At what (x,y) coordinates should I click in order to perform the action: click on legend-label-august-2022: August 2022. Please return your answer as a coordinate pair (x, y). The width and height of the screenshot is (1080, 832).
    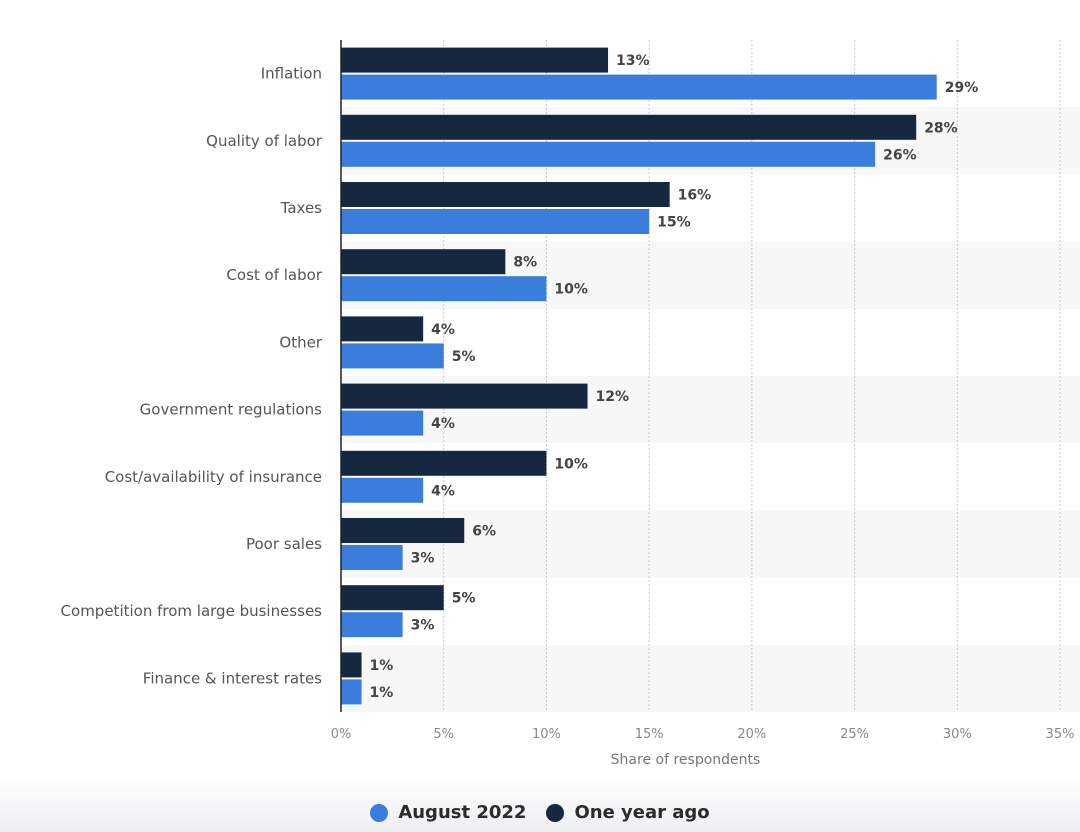
    Looking at the image, I should click on (462, 812).